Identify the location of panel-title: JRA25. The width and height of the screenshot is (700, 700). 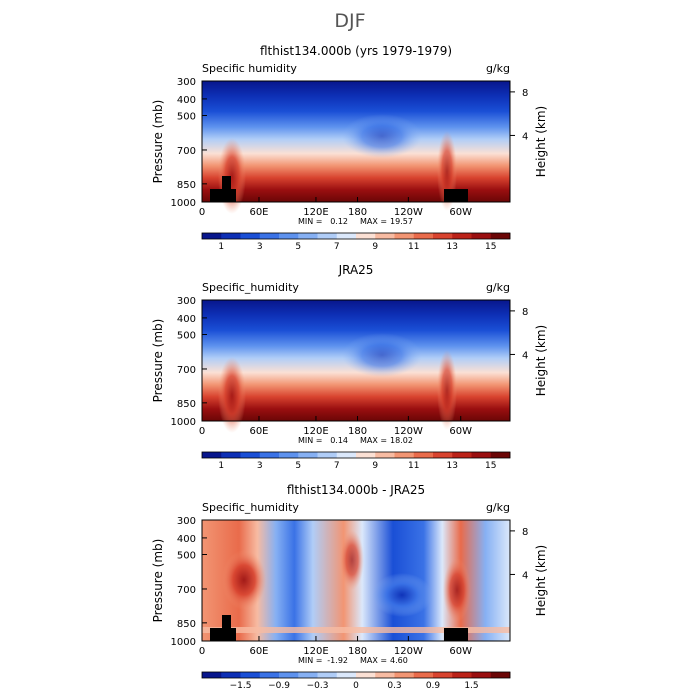
(356, 270).